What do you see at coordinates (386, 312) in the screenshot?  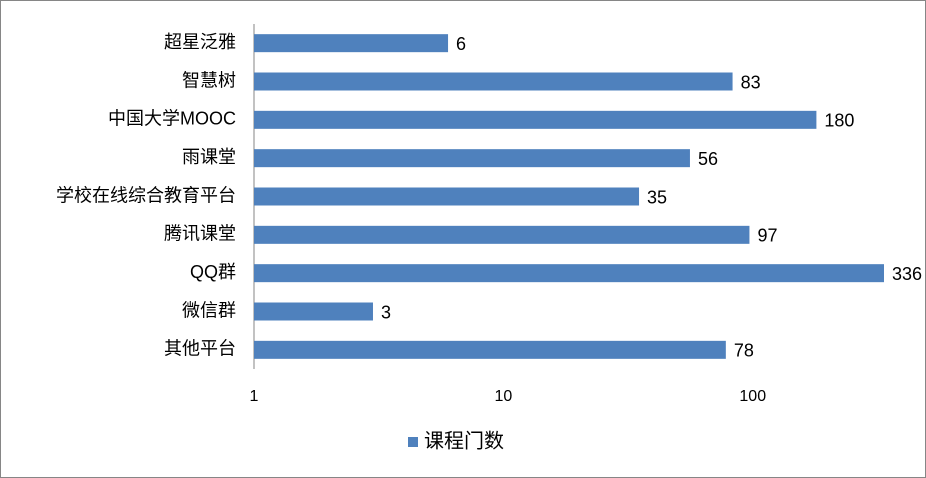 I see `value-label: 3` at bounding box center [386, 312].